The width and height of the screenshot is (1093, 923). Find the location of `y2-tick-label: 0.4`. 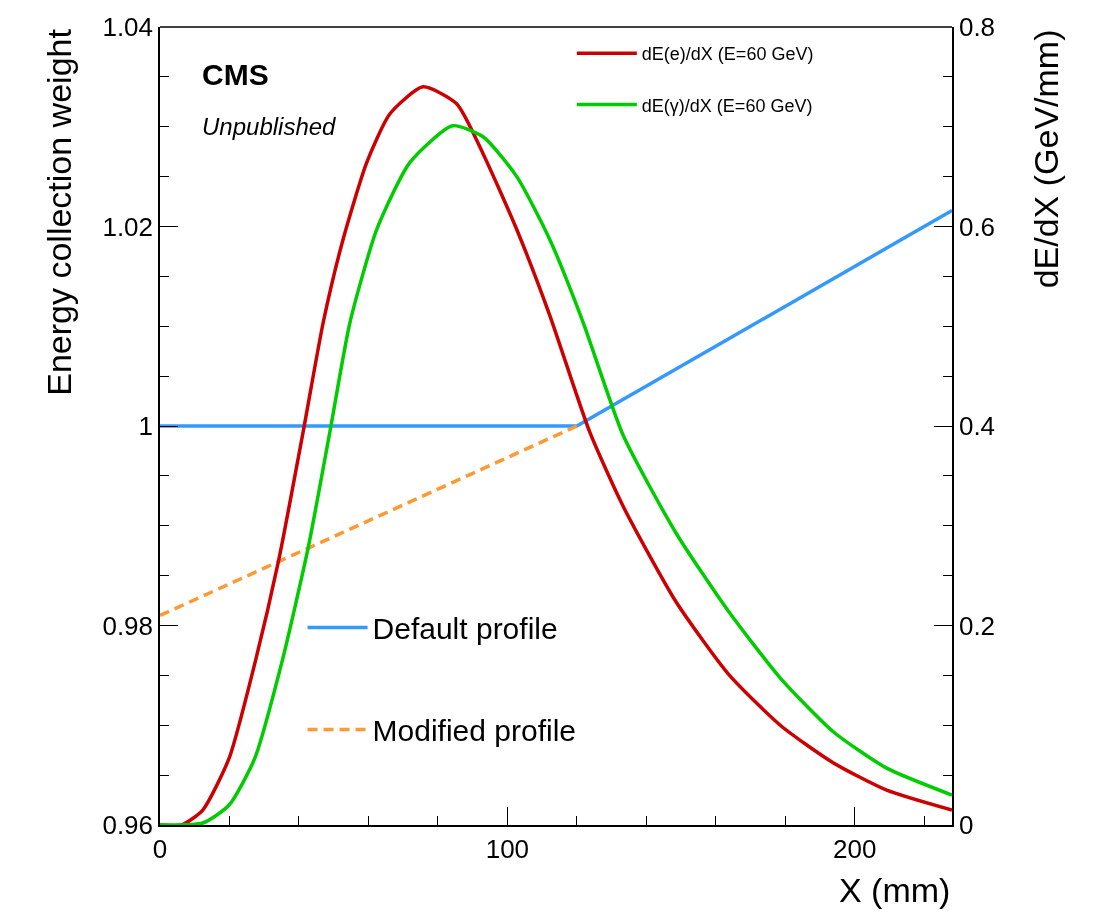

y2-tick-label: 0.4 is located at coordinates (977, 426).